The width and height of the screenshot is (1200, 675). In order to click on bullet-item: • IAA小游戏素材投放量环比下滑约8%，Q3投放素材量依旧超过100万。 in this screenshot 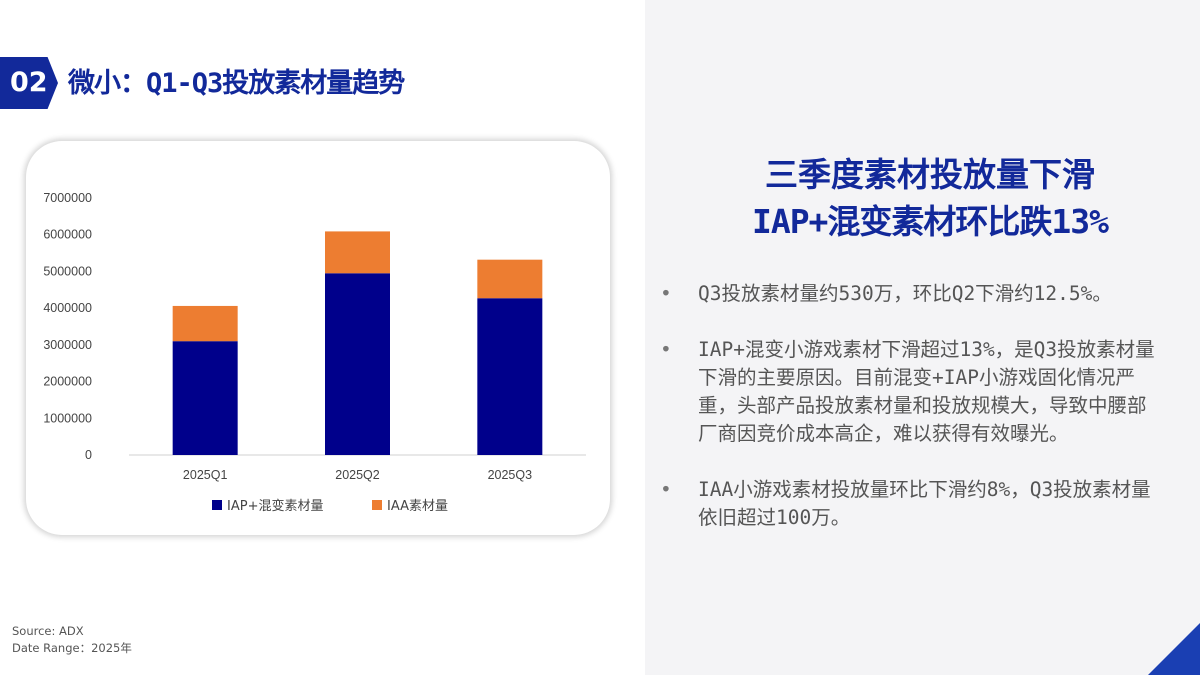, I will do `click(910, 504)`.